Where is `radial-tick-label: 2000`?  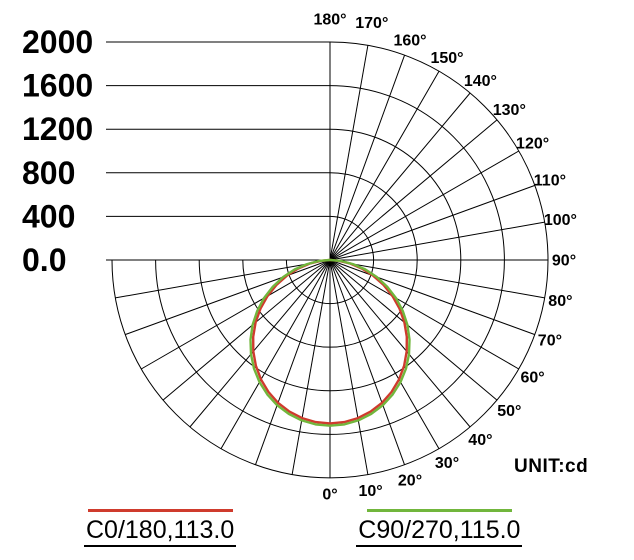
radial-tick-label: 2000 is located at coordinates (57, 42).